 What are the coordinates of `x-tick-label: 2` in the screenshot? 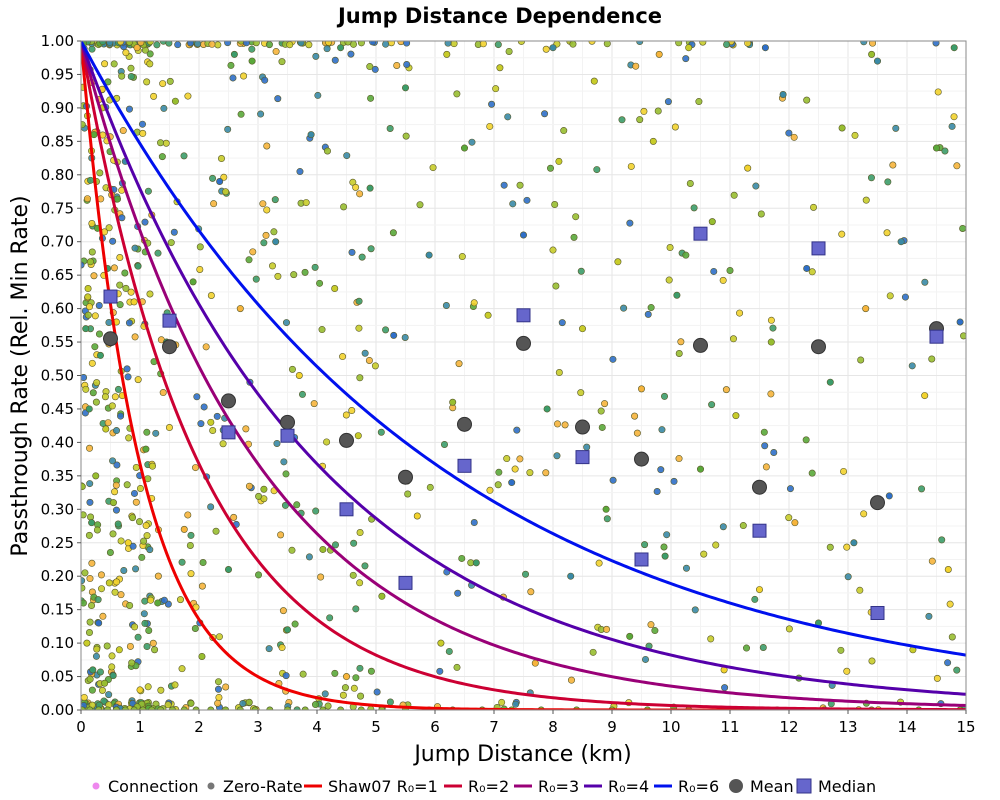 It's located at (199, 727).